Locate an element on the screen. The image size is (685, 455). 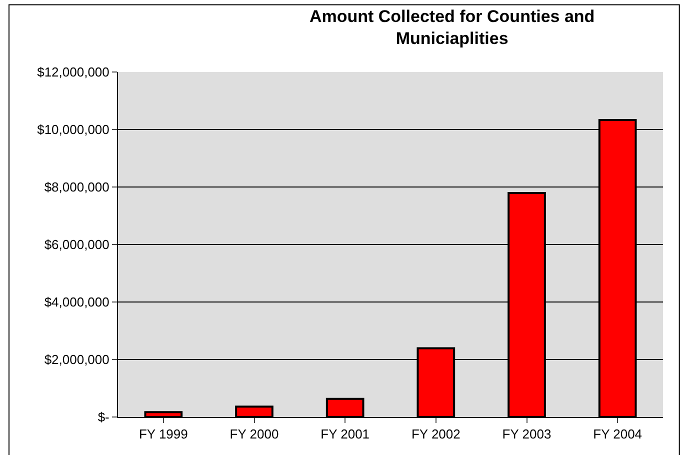
chart-title: Amount Collected for Counties and Municiaplities is located at coordinates (452, 27).